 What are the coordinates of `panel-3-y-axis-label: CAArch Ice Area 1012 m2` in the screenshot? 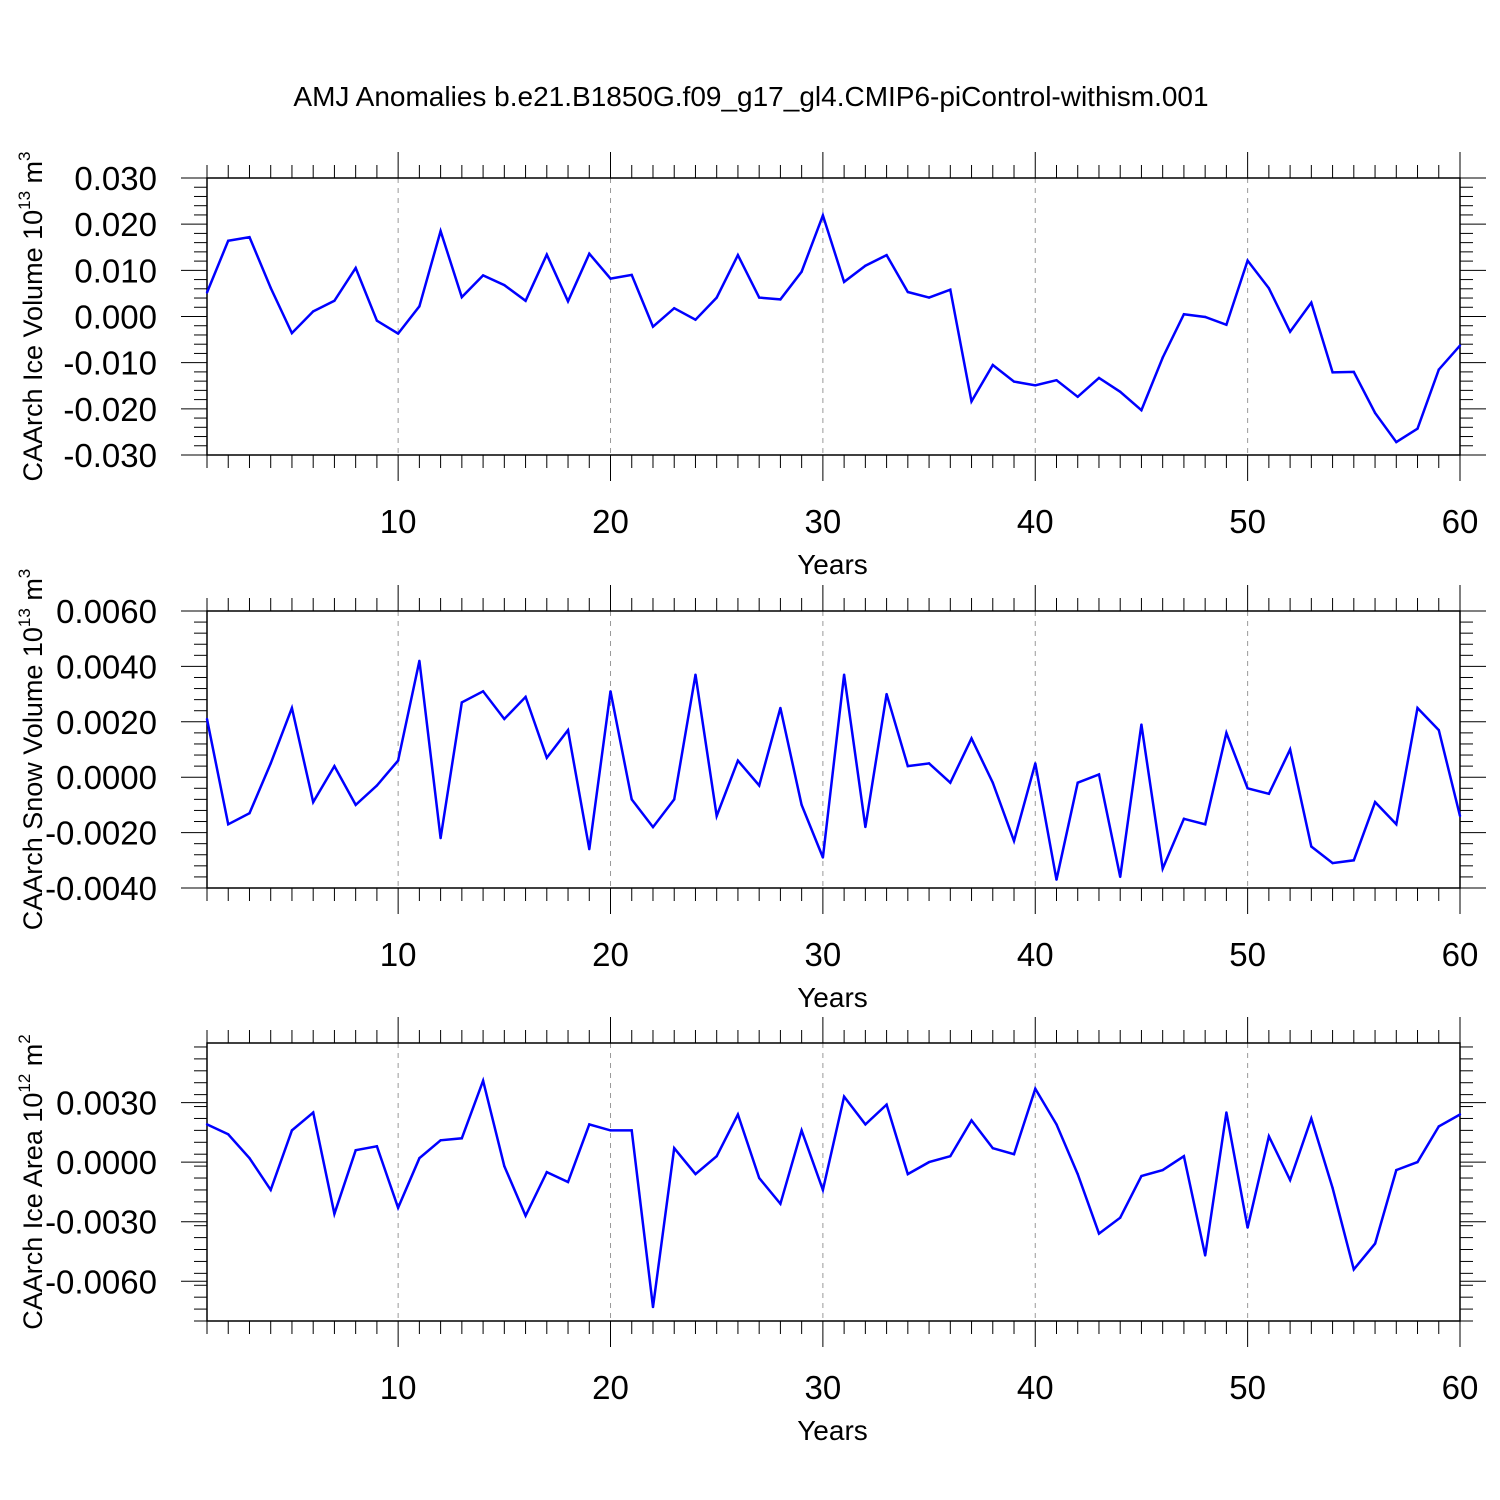 It's located at (31, 1182).